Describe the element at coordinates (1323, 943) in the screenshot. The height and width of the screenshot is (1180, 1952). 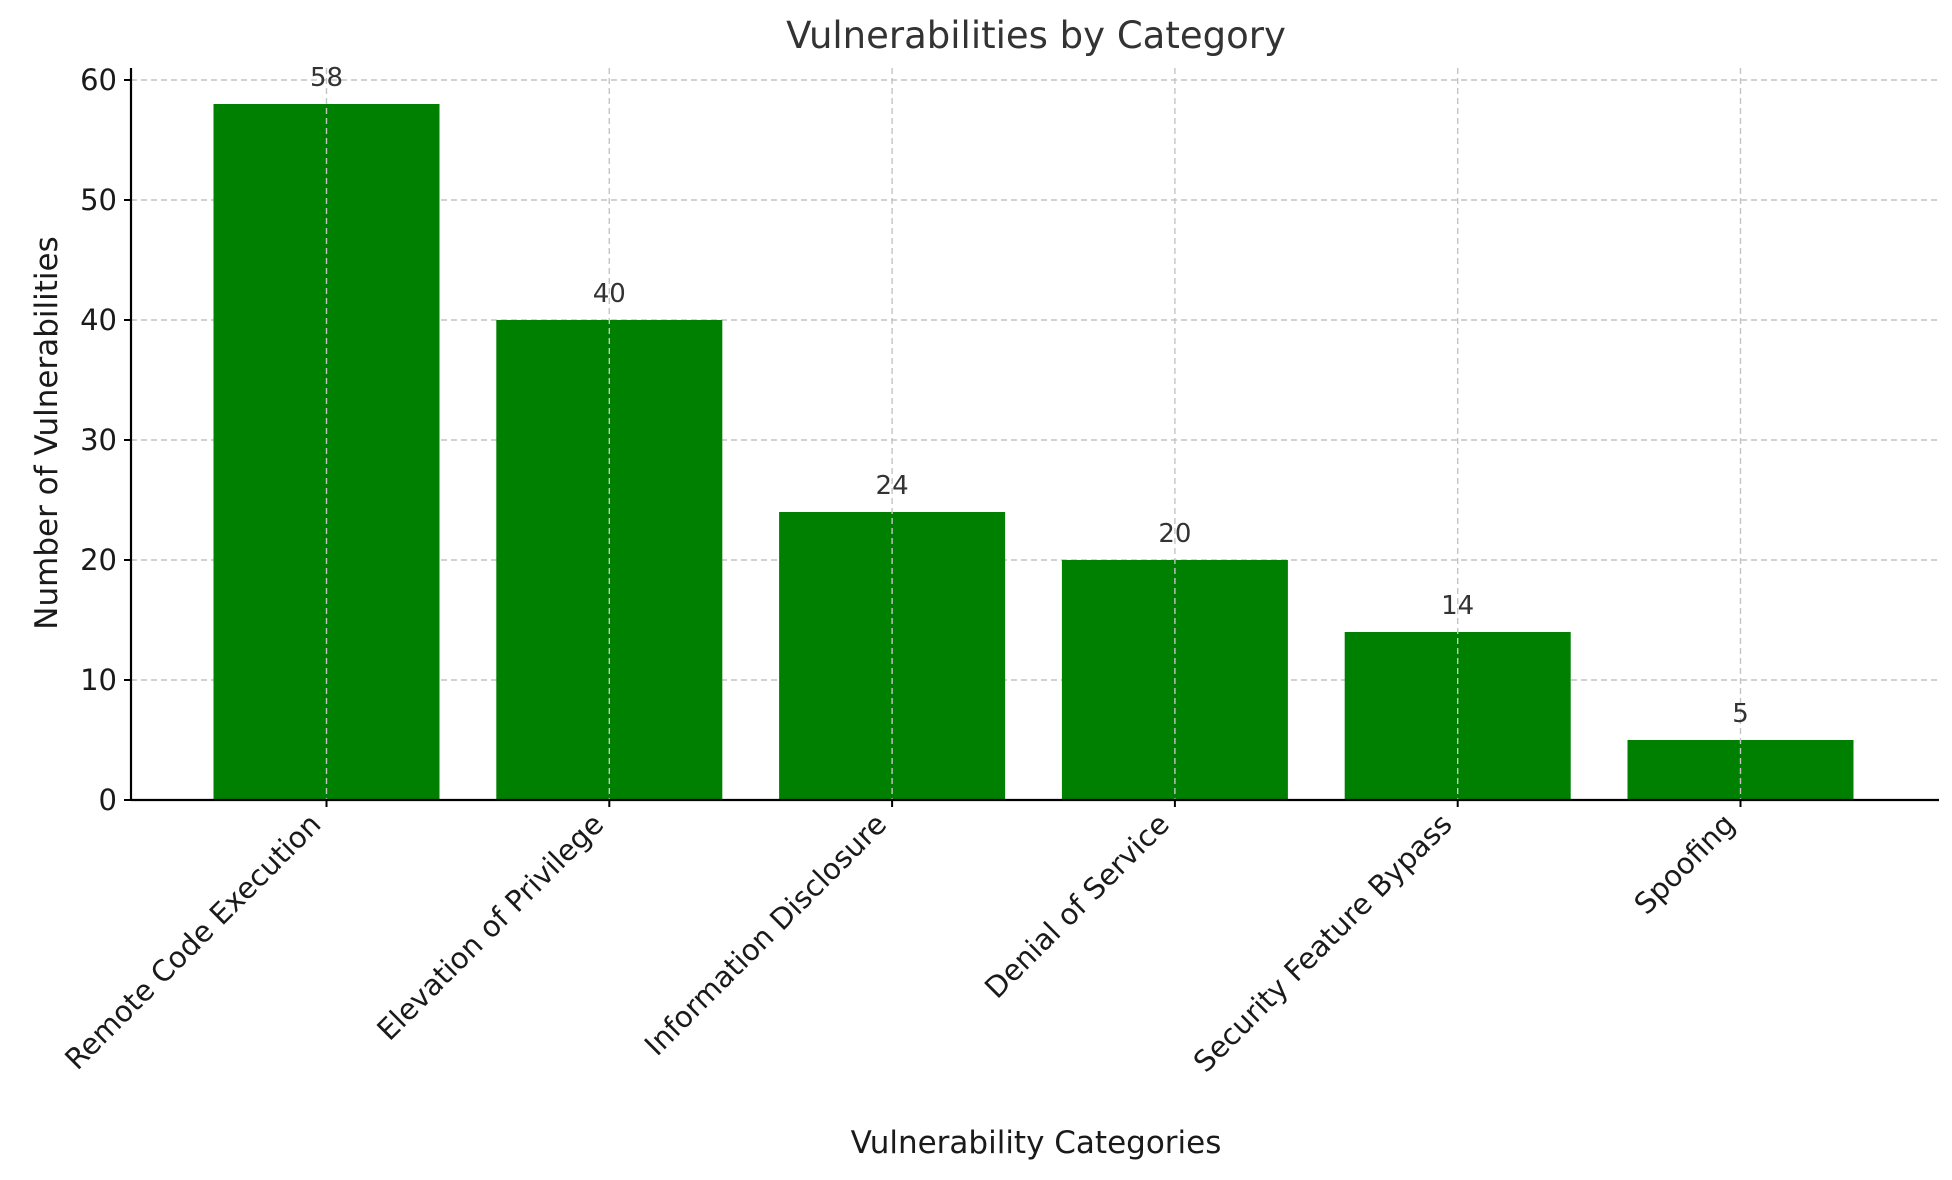
I see `x-tick-label: Security Feature Bypass` at that location.